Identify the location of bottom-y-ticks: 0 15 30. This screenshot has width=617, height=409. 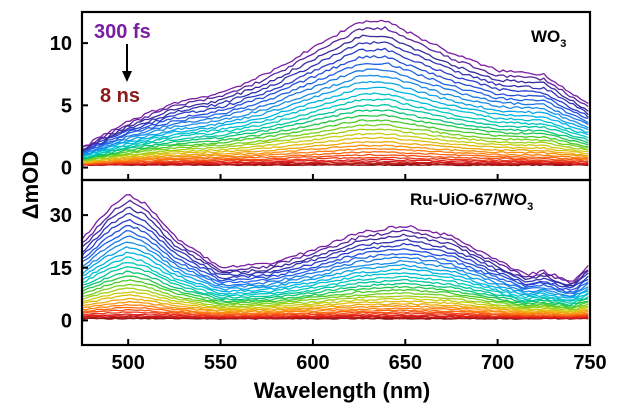
(69, 268).